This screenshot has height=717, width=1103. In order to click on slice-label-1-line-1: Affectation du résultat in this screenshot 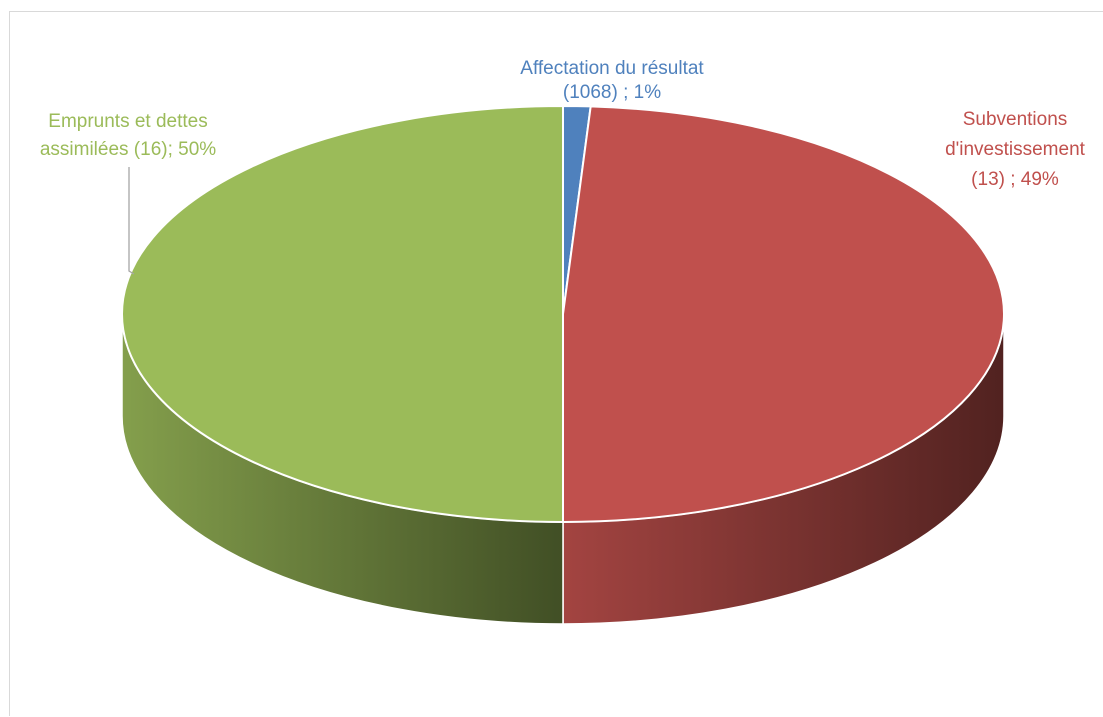, I will do `click(612, 68)`.